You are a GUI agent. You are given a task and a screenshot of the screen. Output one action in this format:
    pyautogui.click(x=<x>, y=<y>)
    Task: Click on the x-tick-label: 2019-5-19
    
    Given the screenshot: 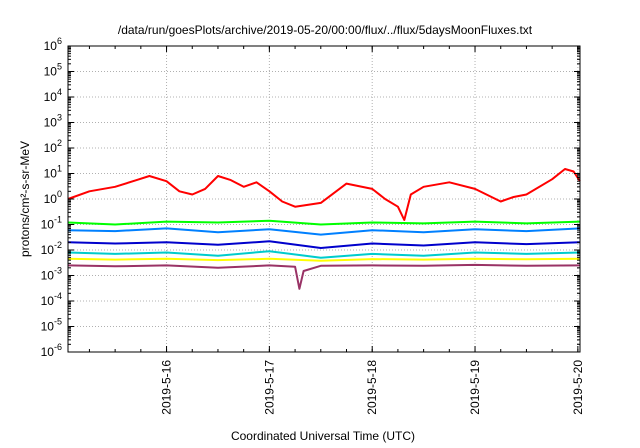 What is the action you would take?
    pyautogui.click(x=475, y=387)
    